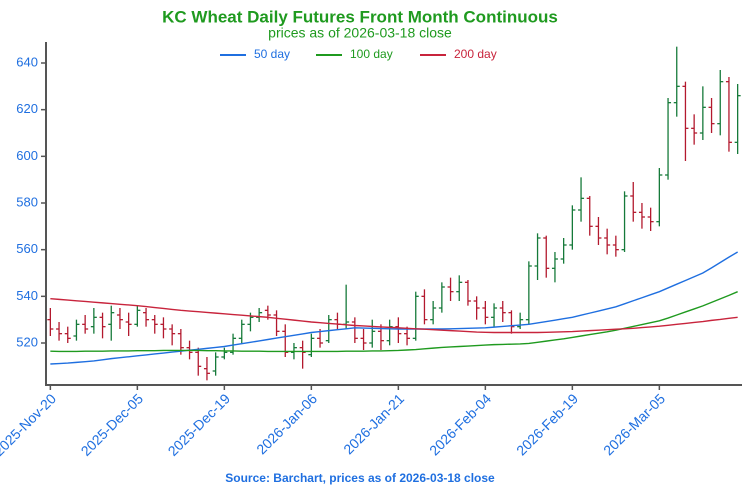 This screenshot has width=750, height=501. What do you see at coordinates (475, 54) in the screenshot?
I see `legend-label: 200 day` at bounding box center [475, 54].